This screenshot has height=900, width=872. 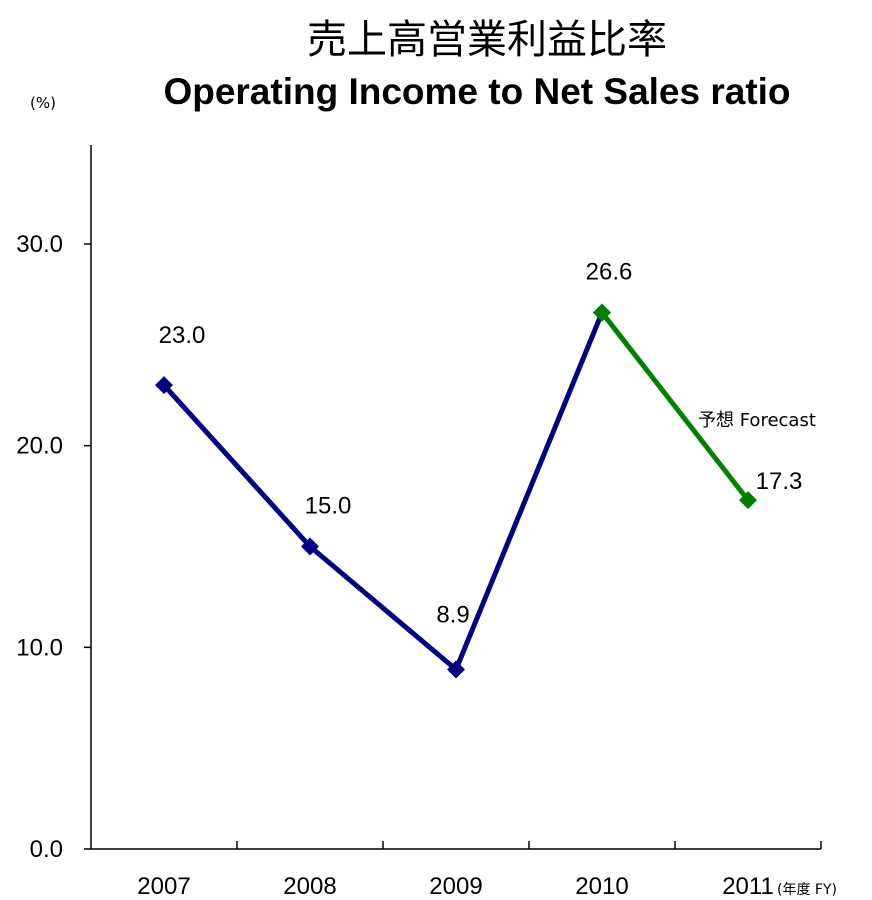 I want to click on x-tick-label: 2009, so click(x=455, y=886).